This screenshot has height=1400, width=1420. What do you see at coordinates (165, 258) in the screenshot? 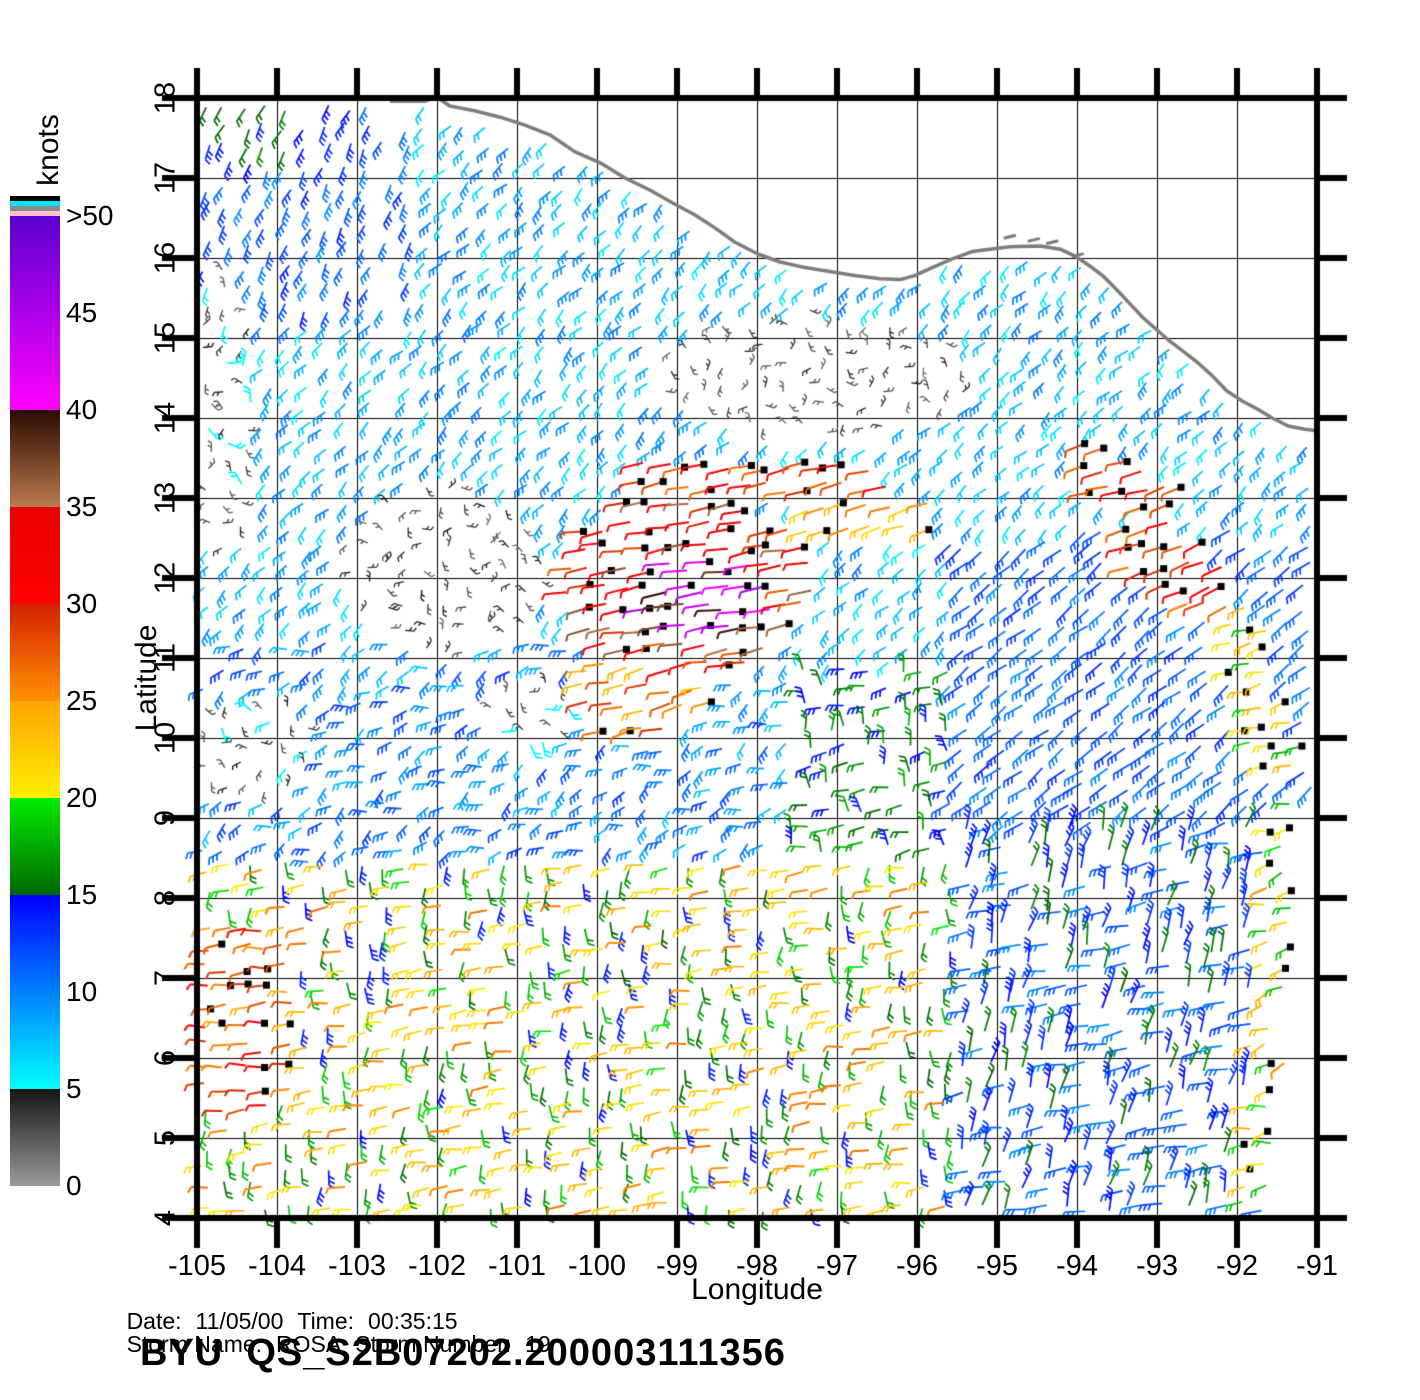
I see `y-tick-label: 16` at bounding box center [165, 258].